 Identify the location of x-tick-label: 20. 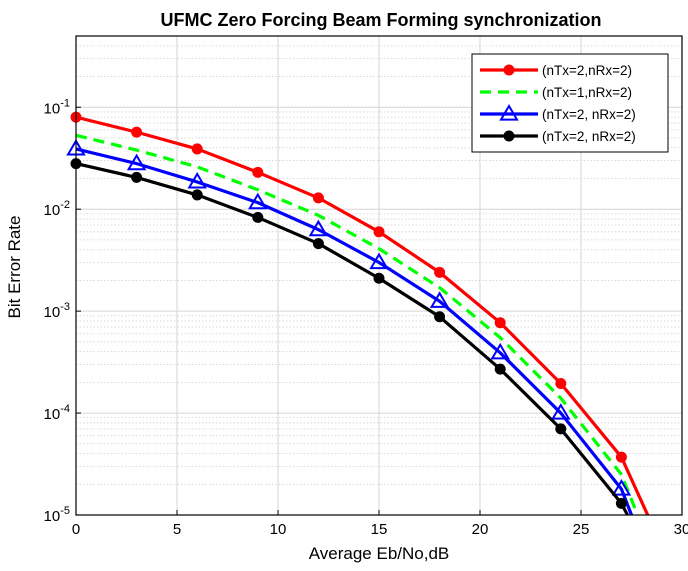
(480, 529).